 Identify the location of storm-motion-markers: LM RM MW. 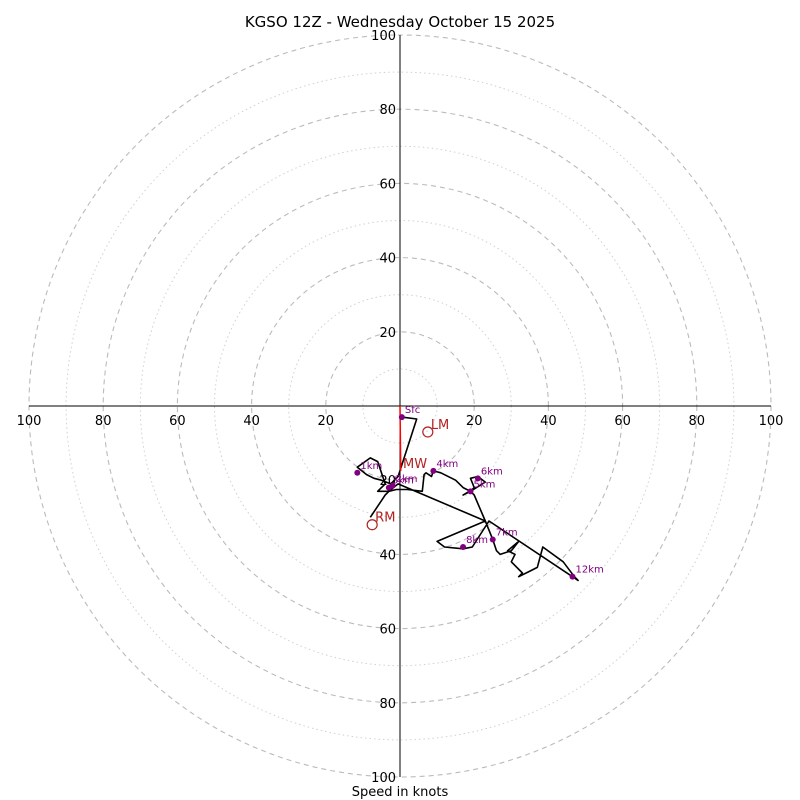
(407, 474).